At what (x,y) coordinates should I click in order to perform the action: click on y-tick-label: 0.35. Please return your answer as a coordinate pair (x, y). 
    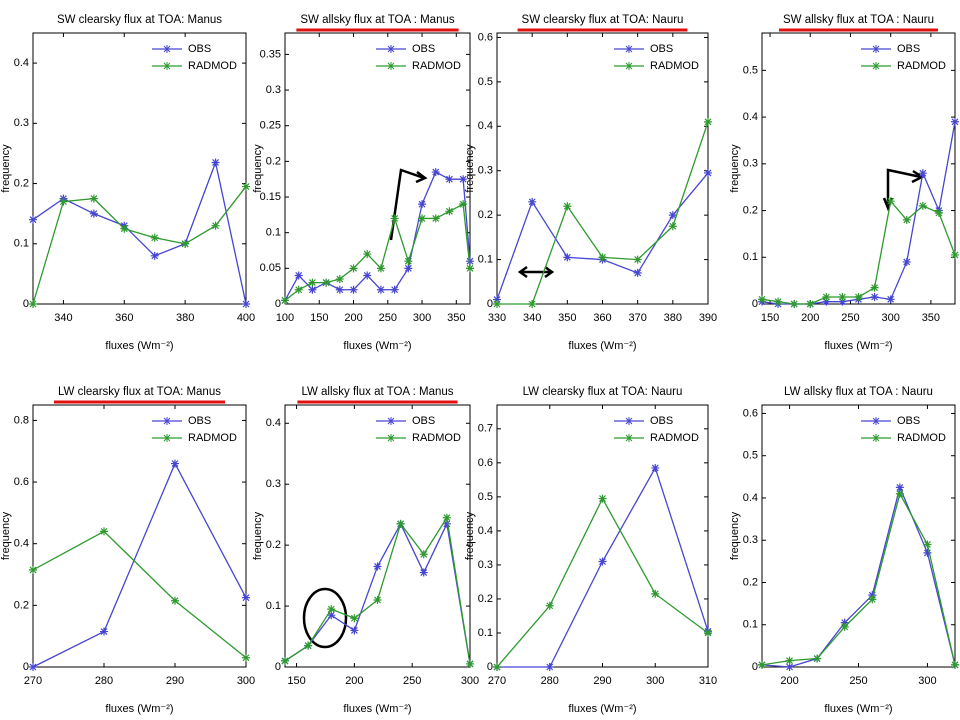
    Looking at the image, I should click on (270, 54).